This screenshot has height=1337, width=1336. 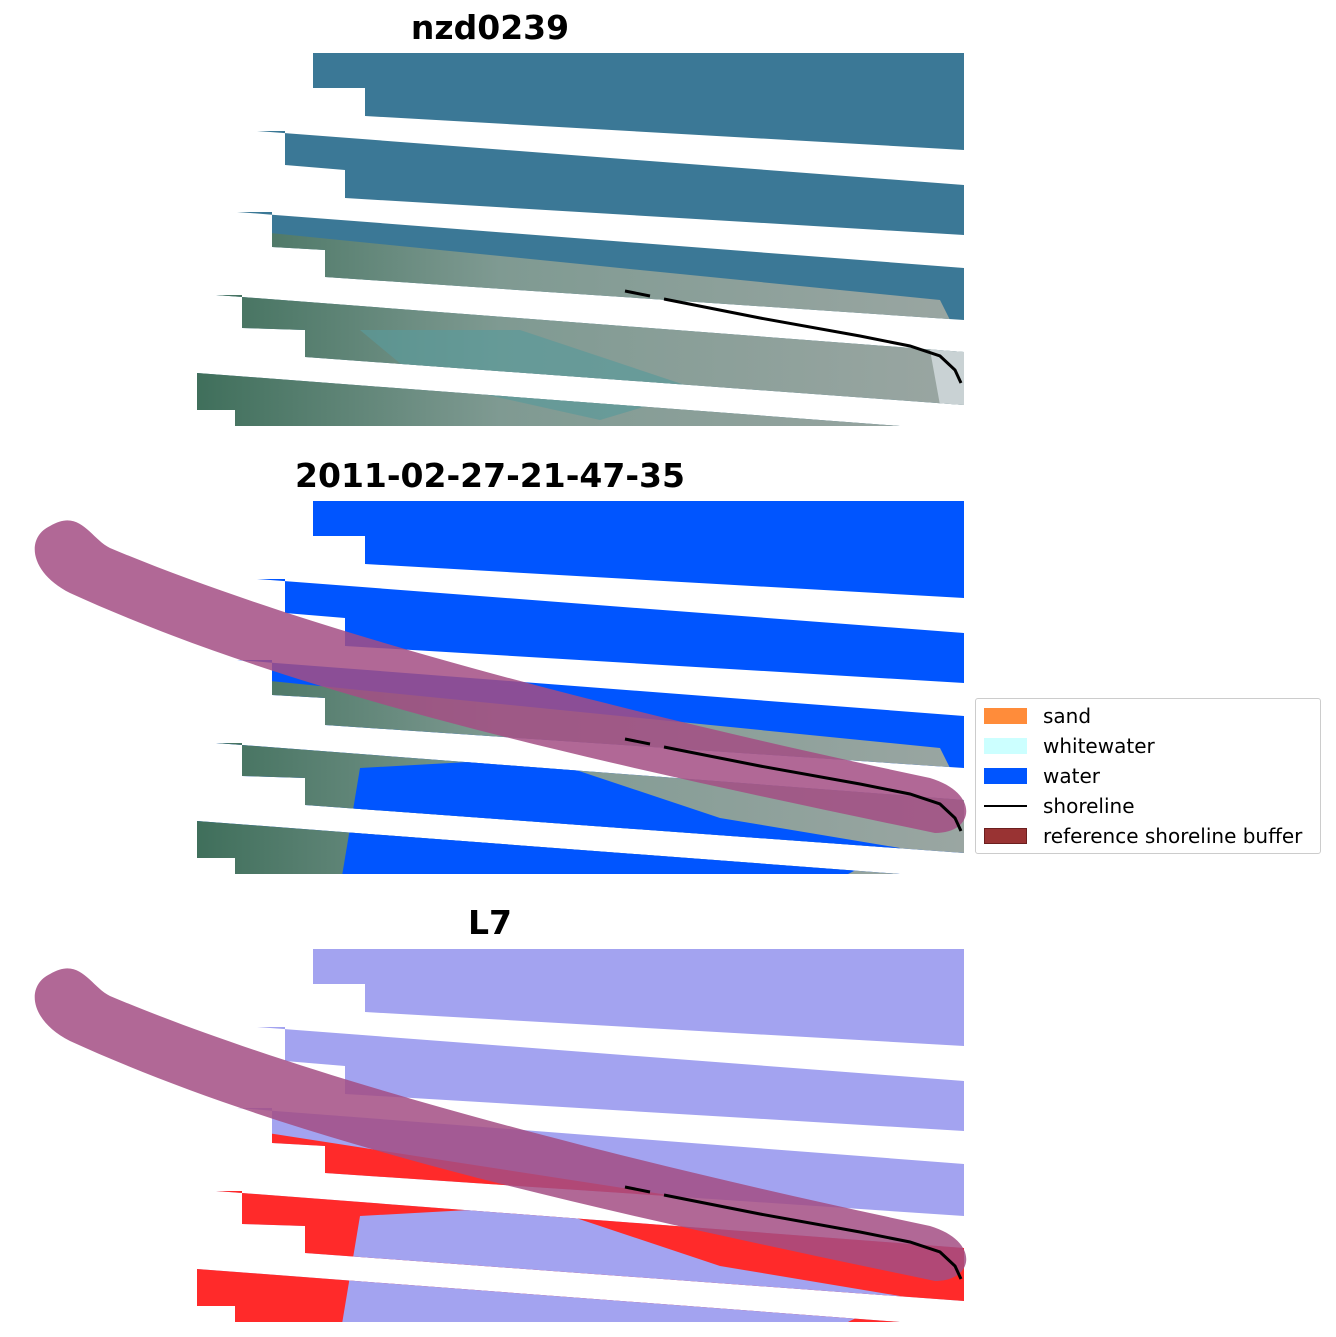 What do you see at coordinates (1099, 746) in the screenshot?
I see `legend-label: whitewater` at bounding box center [1099, 746].